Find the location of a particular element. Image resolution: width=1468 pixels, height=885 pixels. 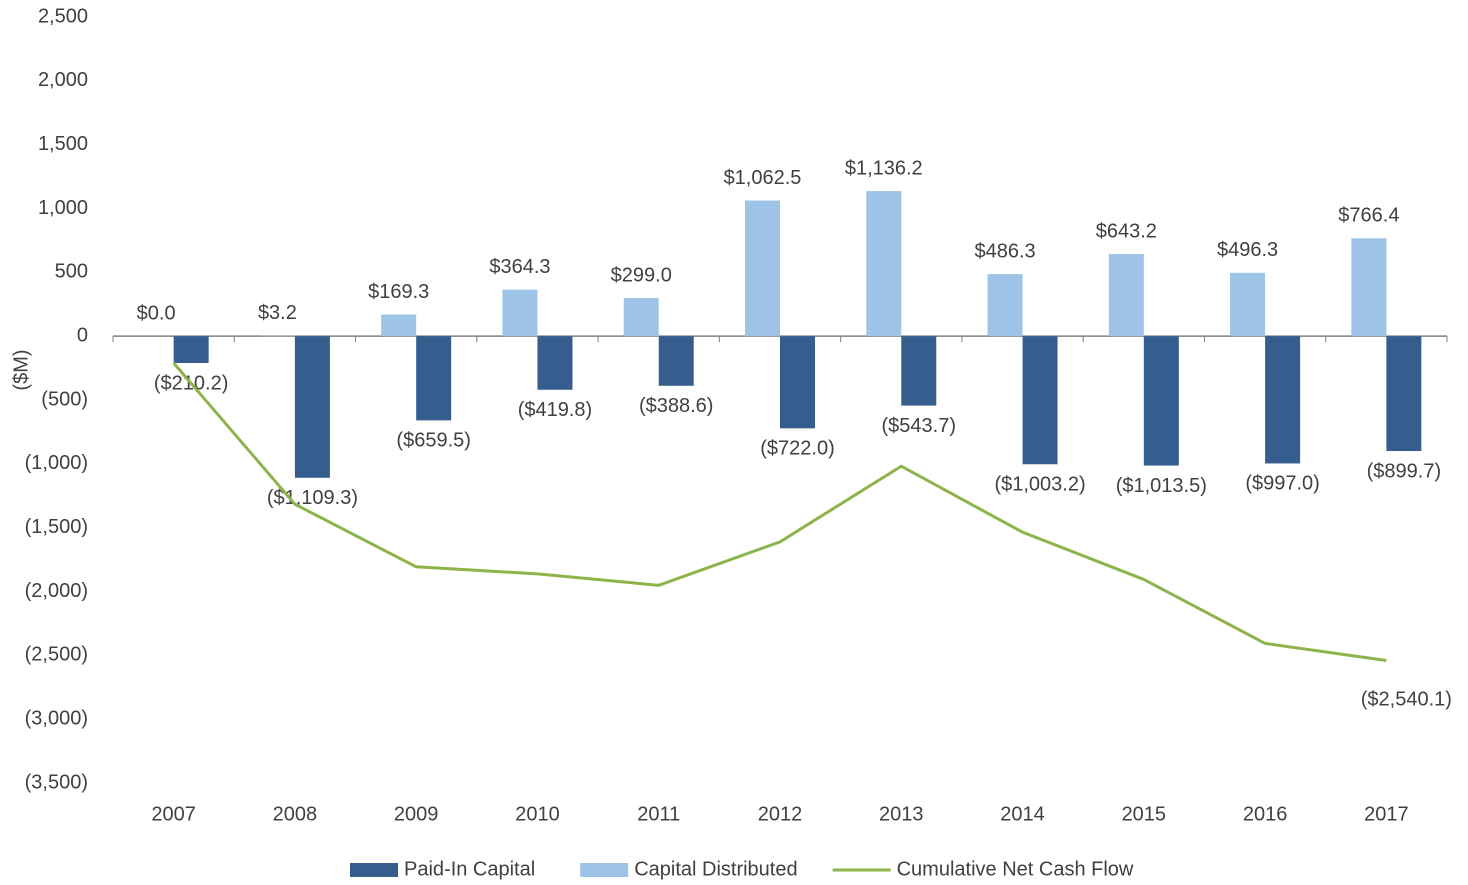

x-tick-label: 2009 is located at coordinates (416, 814).